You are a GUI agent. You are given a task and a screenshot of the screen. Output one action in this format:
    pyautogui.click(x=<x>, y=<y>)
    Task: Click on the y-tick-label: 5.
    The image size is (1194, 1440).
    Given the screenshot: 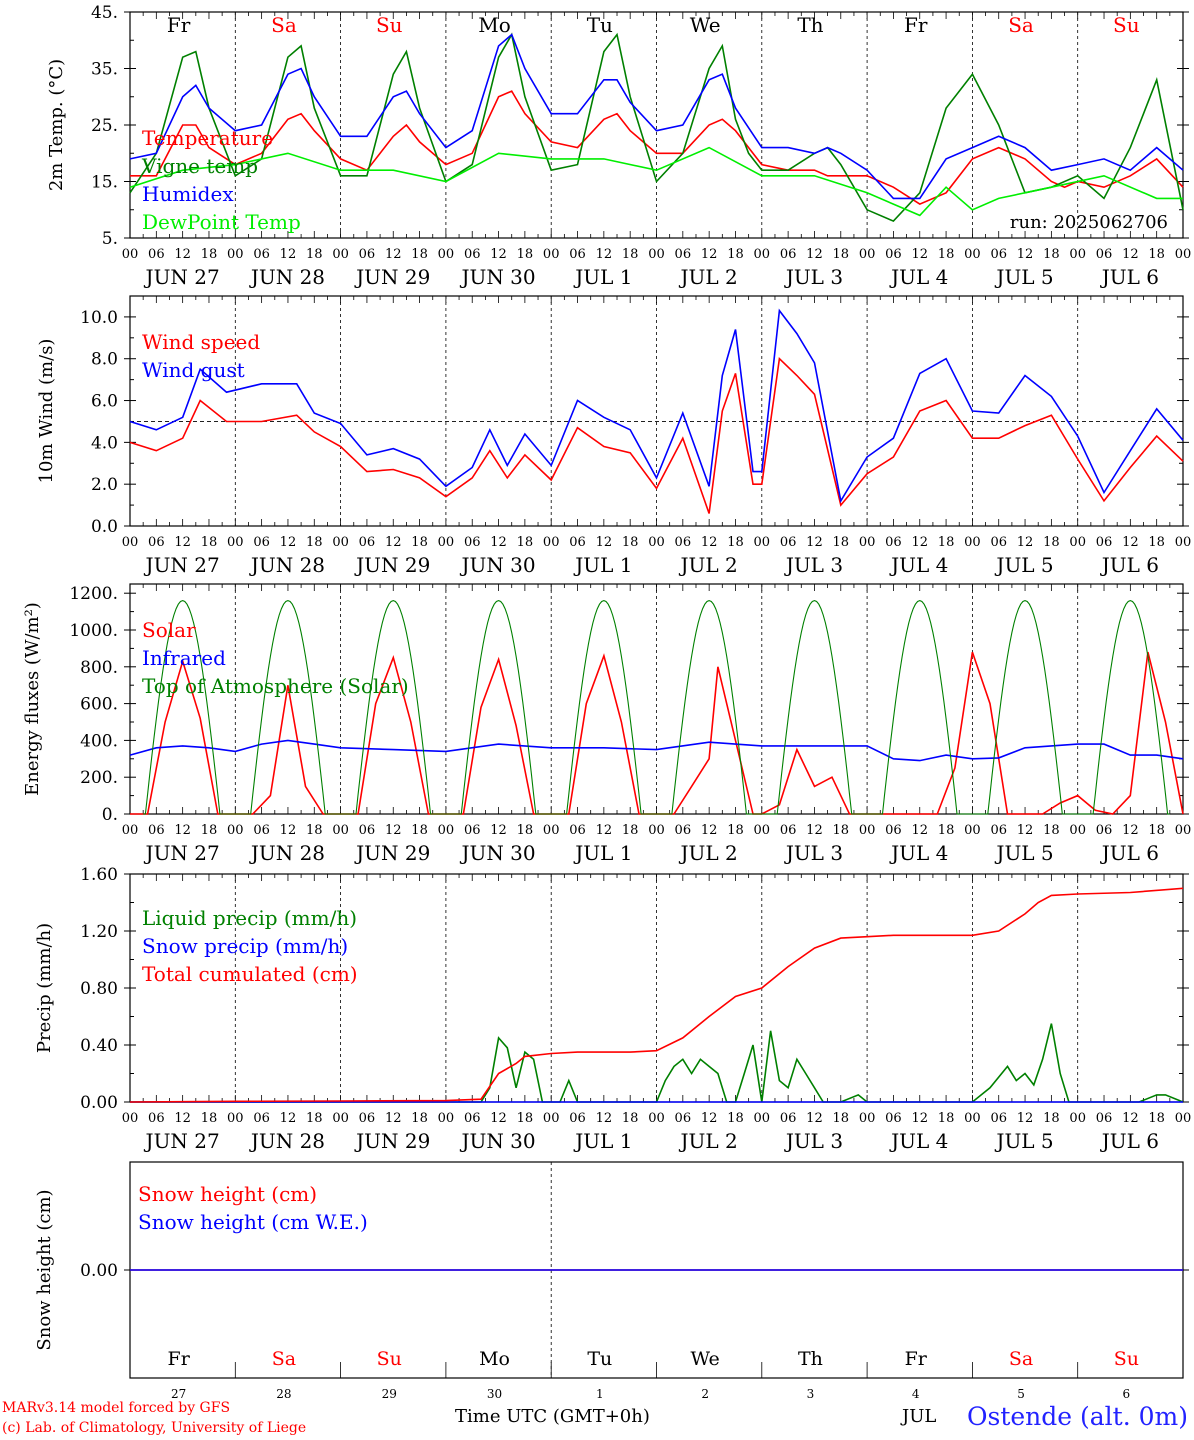 What is the action you would take?
    pyautogui.click(x=110, y=239)
    